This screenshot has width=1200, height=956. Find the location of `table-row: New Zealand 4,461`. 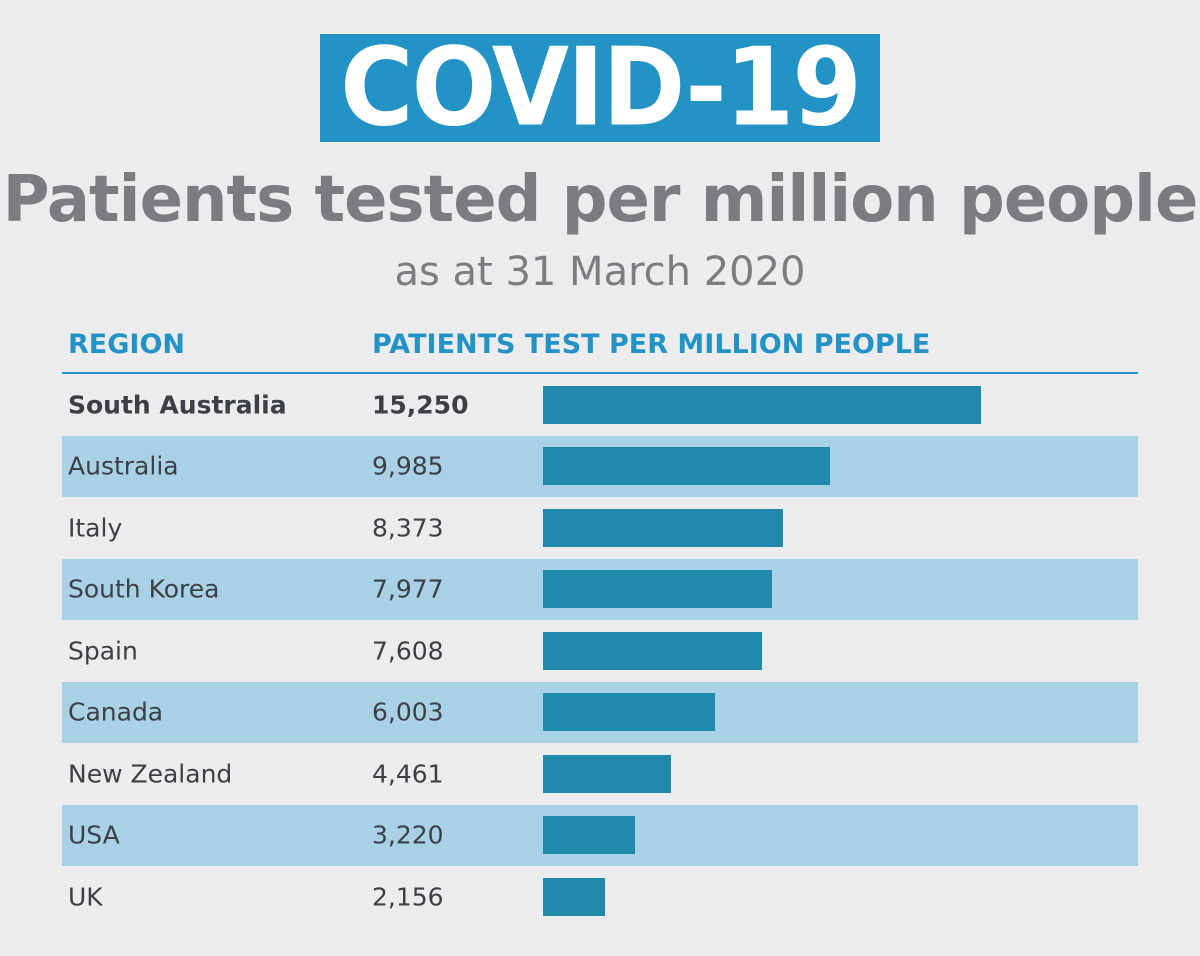

table-row: New Zealand 4,461 is located at coordinates (600, 774).